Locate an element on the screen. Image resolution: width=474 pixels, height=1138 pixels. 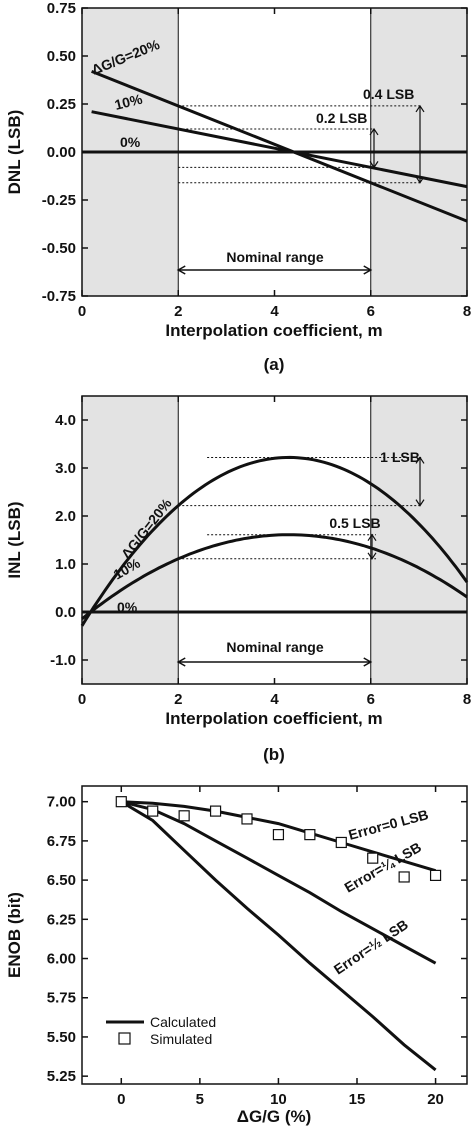
a-ytick-label: -0.75 is located at coordinates (59, 296).